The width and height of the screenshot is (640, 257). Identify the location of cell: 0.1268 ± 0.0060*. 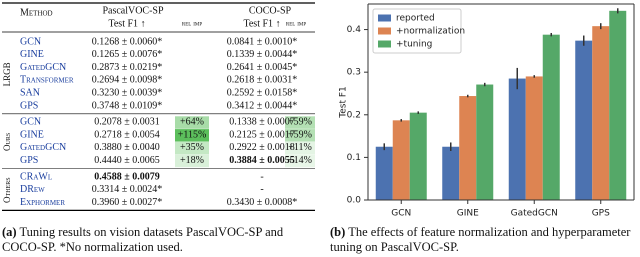
(127, 41).